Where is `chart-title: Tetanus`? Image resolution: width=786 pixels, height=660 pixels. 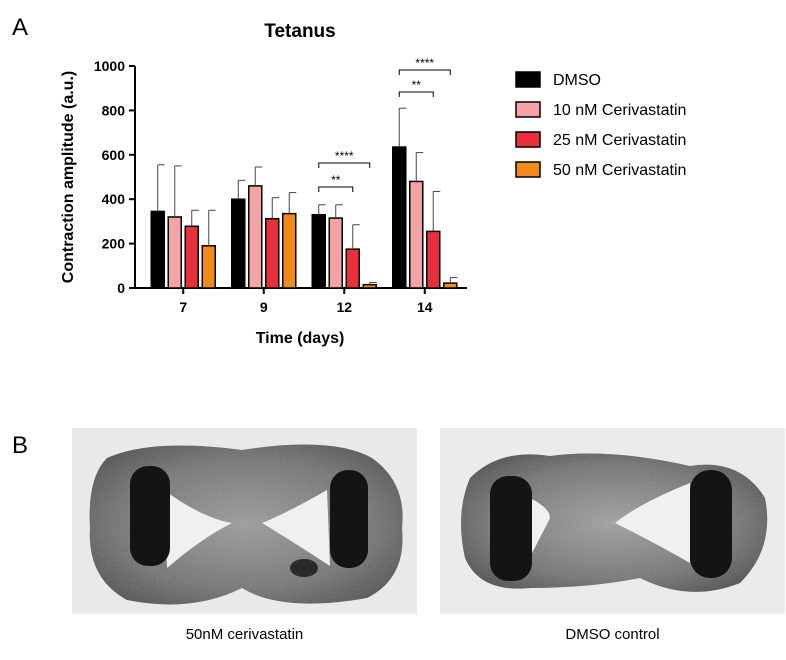 chart-title: Tetanus is located at coordinates (299, 31).